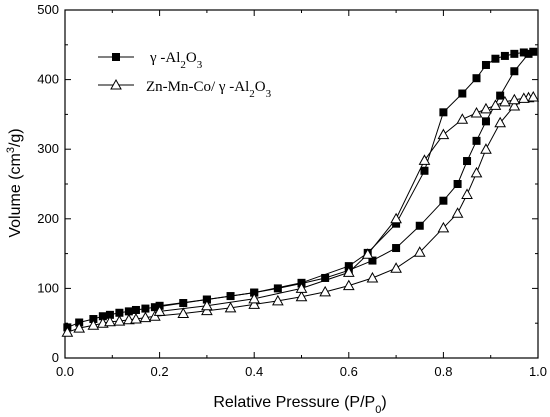 This screenshot has height=417, width=550. I want to click on x-tick-label: 0.2, so click(160, 371).